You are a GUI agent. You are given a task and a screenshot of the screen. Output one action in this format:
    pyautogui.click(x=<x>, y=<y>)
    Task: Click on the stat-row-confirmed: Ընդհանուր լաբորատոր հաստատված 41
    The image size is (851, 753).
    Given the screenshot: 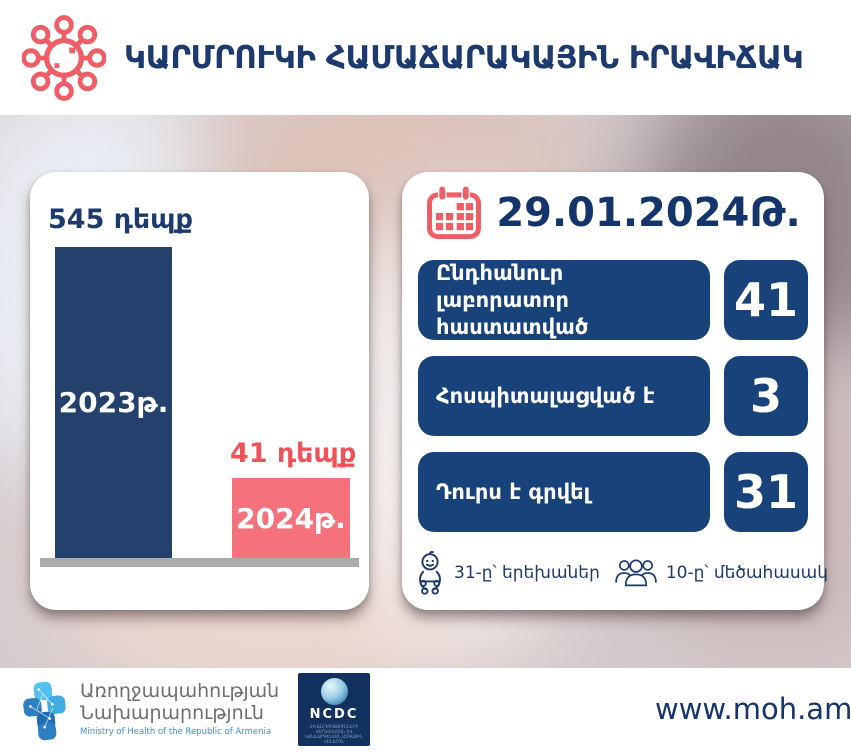 What is the action you would take?
    pyautogui.click(x=613, y=300)
    